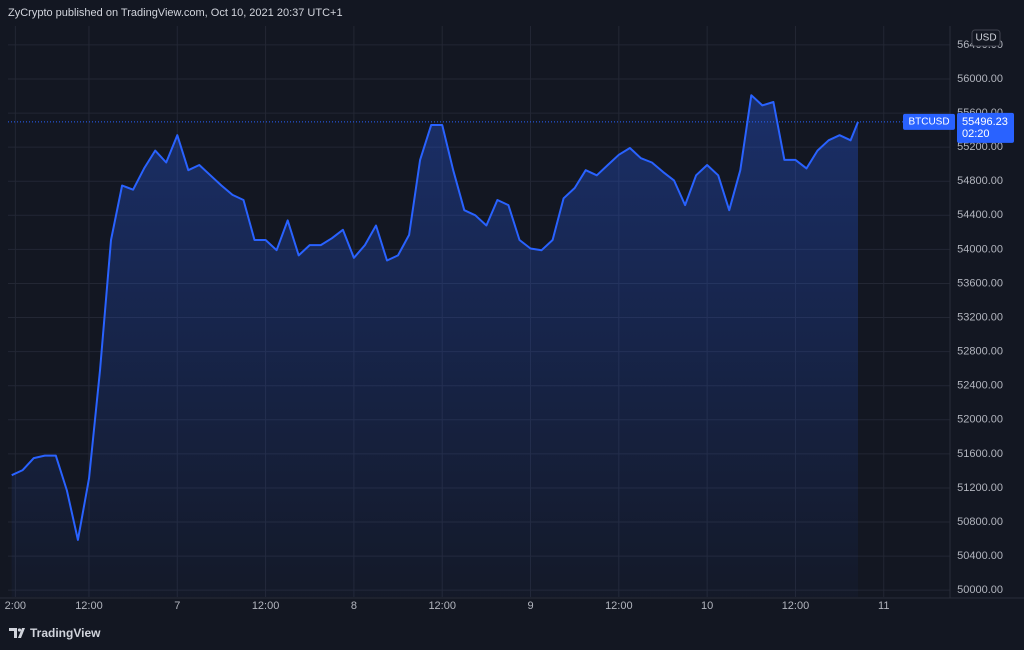  I want to click on y-tick-label: 50000.00, so click(980, 590).